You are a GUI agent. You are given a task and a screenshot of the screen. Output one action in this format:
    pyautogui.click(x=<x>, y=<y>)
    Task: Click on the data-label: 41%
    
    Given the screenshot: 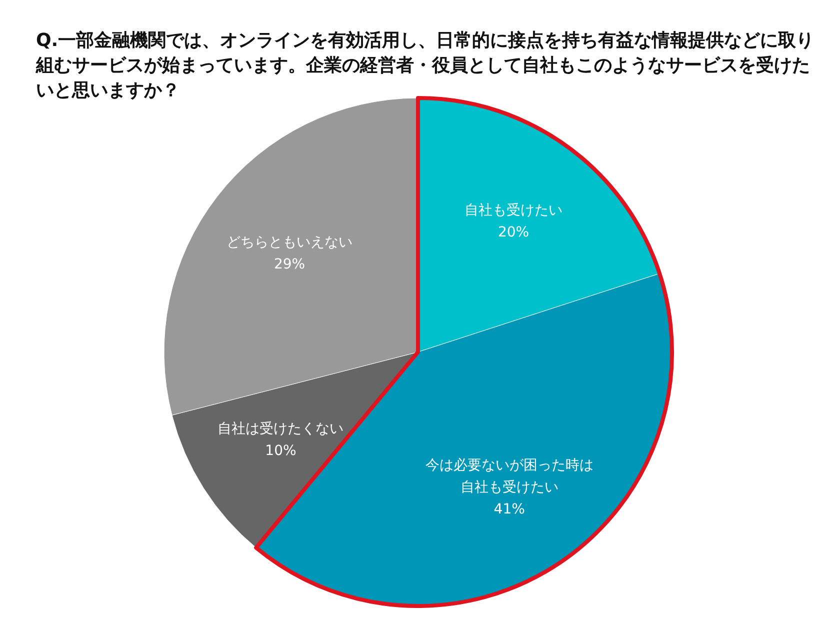 What is the action you would take?
    pyautogui.click(x=509, y=509)
    